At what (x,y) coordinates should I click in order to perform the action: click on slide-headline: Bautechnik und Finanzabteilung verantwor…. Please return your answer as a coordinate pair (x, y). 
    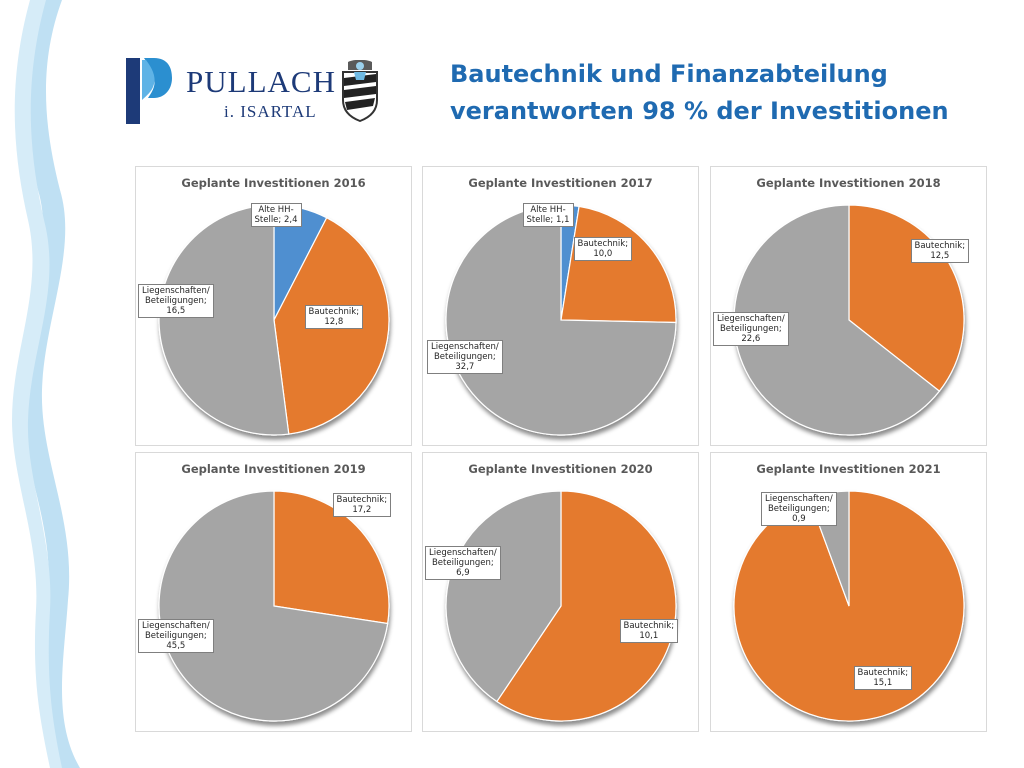
    Looking at the image, I should click on (730, 93).